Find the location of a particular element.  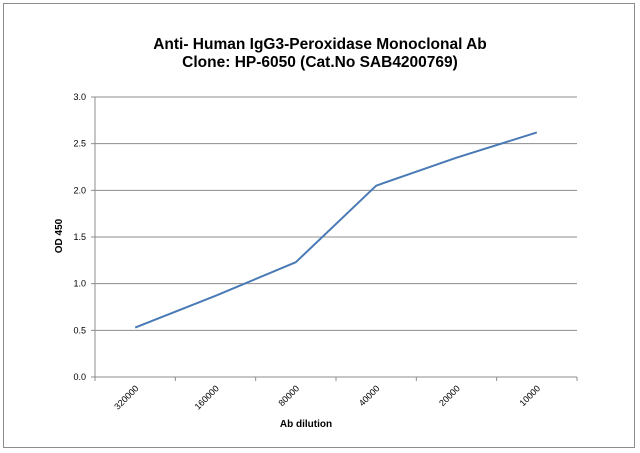

y-tick-labels: 0.0 0.5 1.0 1.5 2.0 2.5 3.0 is located at coordinates (79, 237).